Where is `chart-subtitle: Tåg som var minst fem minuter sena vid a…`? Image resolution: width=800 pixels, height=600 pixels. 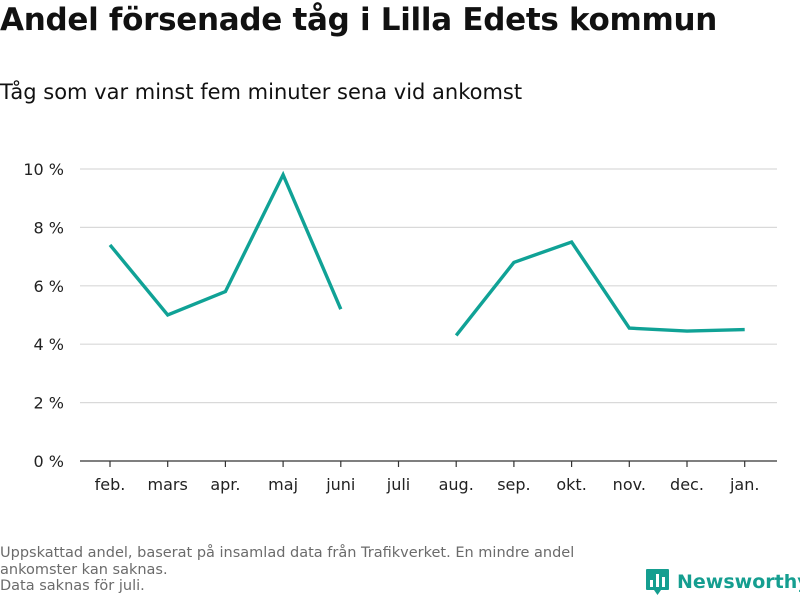 chart-subtitle: Tåg som var minst fem minuter sena vid a… is located at coordinates (261, 92).